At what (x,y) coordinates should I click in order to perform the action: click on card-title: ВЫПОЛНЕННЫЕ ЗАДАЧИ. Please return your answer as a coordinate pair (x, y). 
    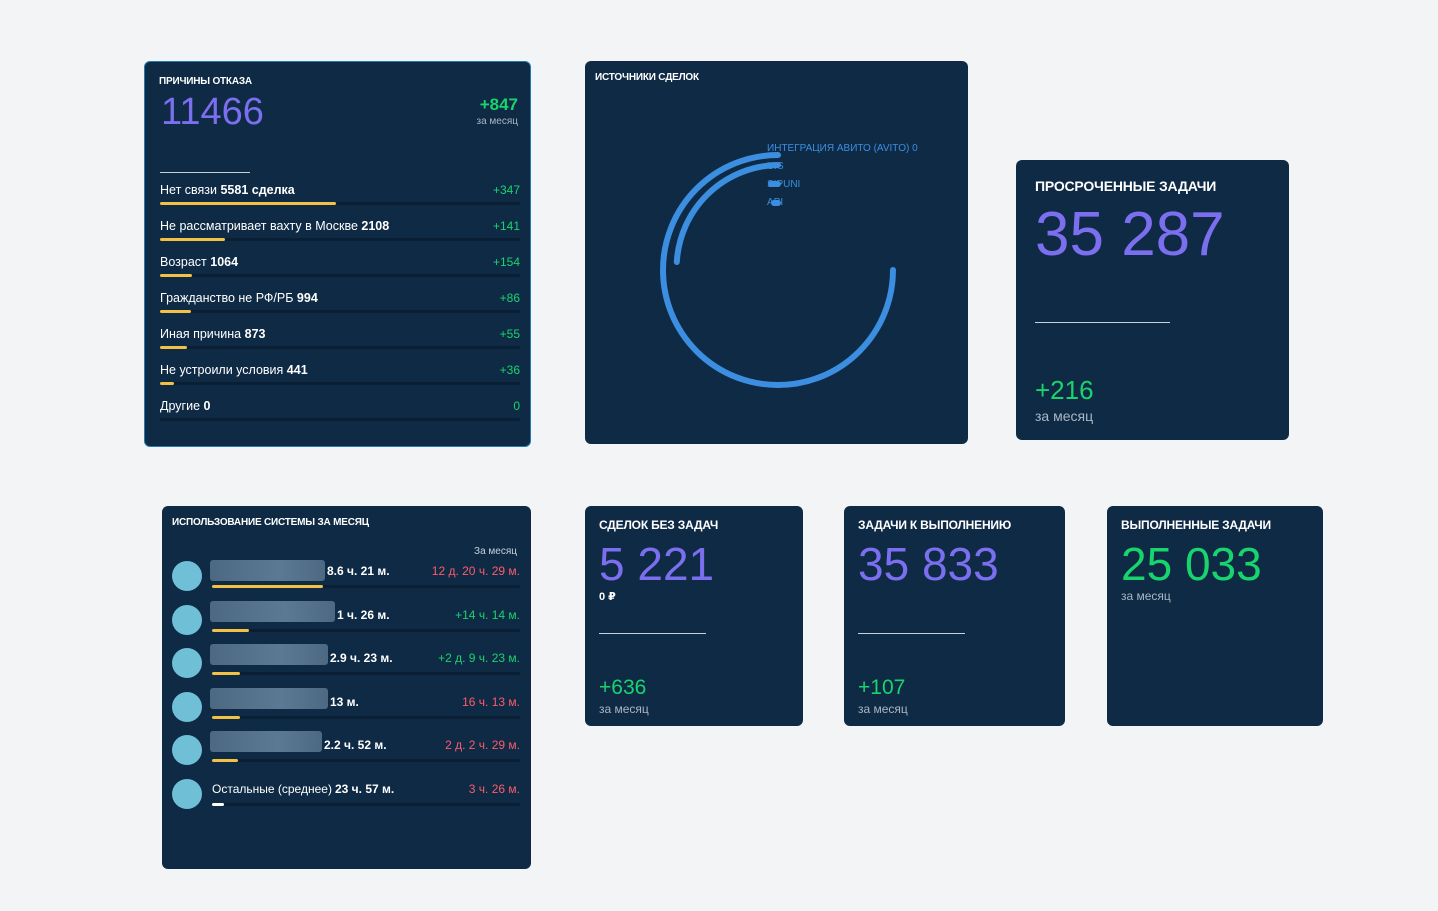
    Looking at the image, I should click on (1196, 525).